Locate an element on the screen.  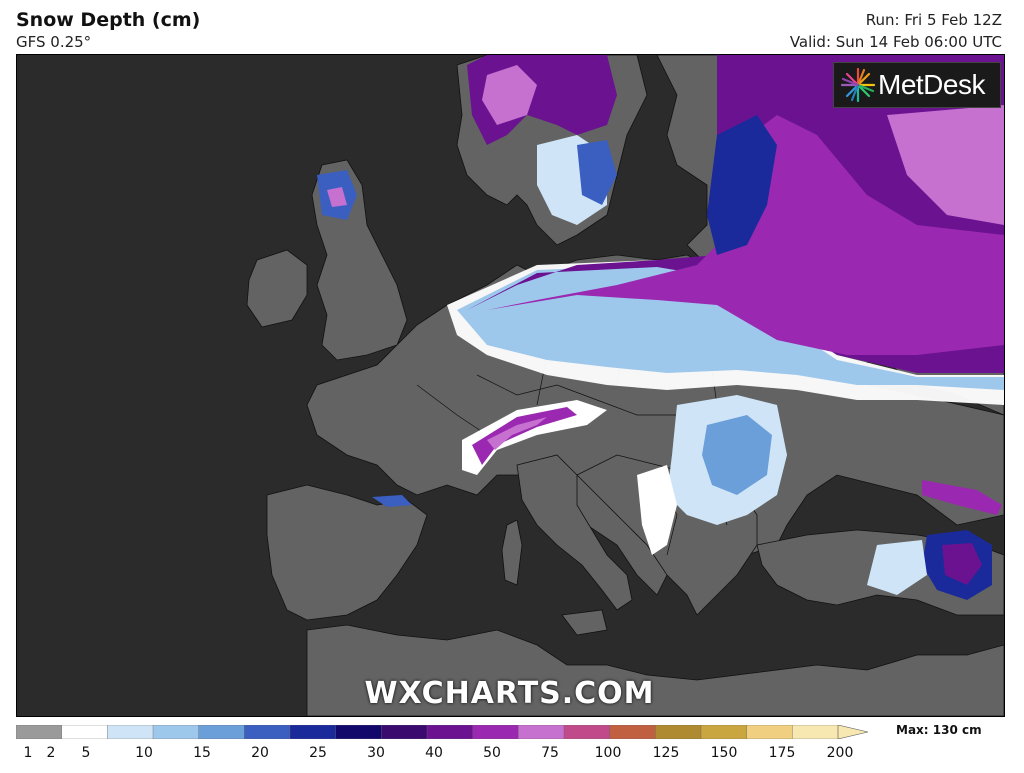
legend-labels: 1 2 5 10 15 20 25 30 40 50 75 100 125 150 175 200 is located at coordinates (456, 755).